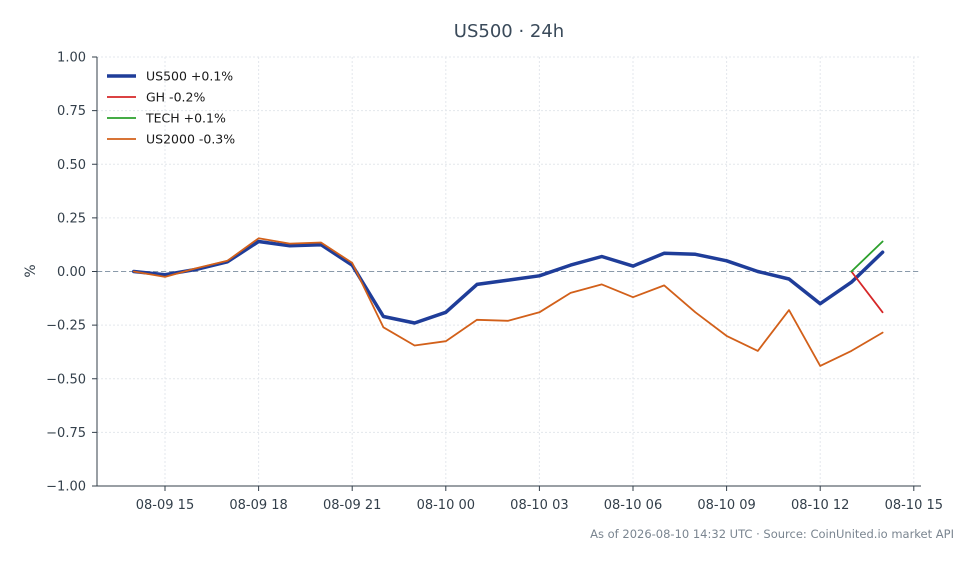 The height and width of the screenshot is (564, 978). Describe the element at coordinates (189, 76) in the screenshot. I see `legend-label: US500 +0.1%` at that location.